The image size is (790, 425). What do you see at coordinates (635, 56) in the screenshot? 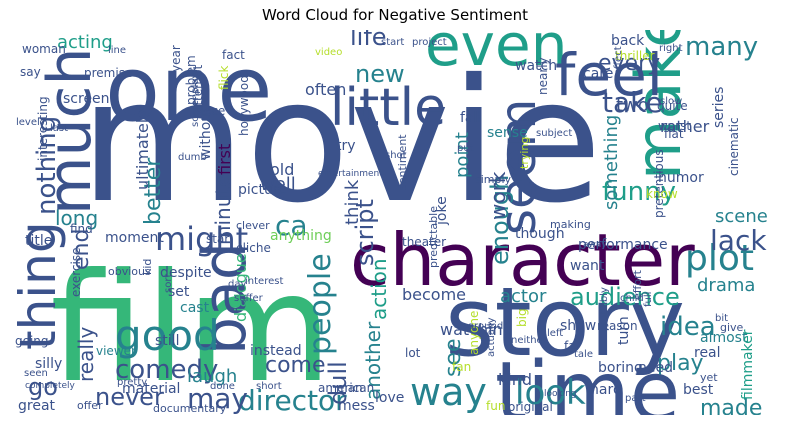
I see `cloud-word-thriller: thriller` at bounding box center [635, 56].